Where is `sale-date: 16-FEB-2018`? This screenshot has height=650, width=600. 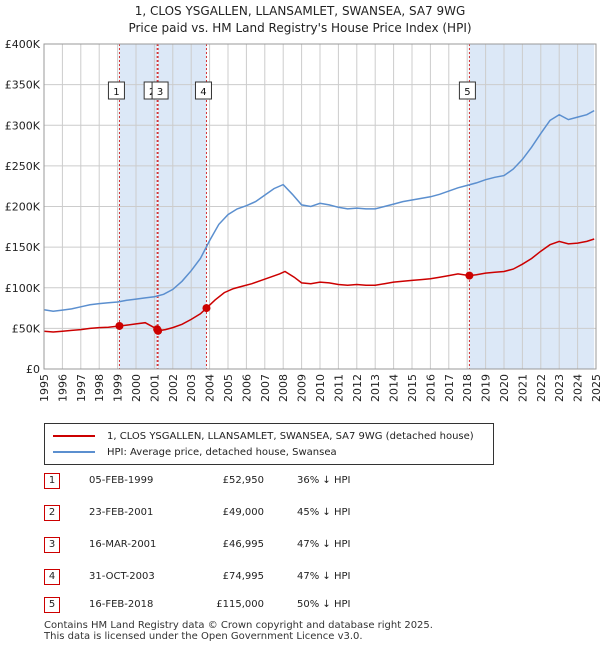 sale-date: 16-FEB-2018 is located at coordinates (121, 604).